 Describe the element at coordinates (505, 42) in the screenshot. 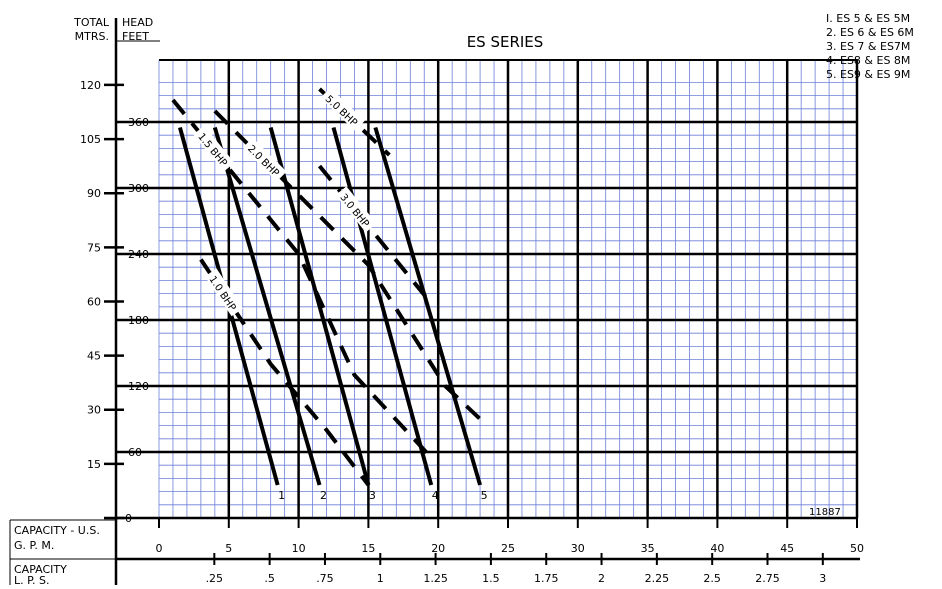

I see `chart-title: ES SERIES` at that location.